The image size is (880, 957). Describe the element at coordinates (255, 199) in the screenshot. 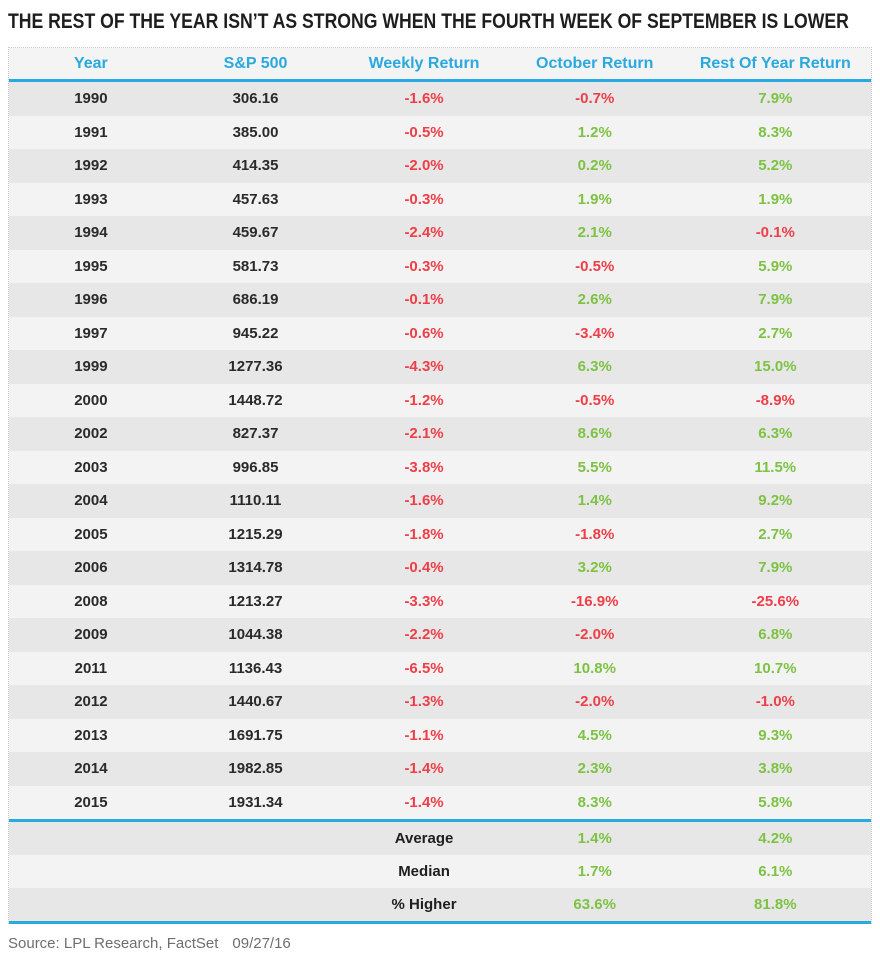

I see `sp500-cell: 457.63` at that location.